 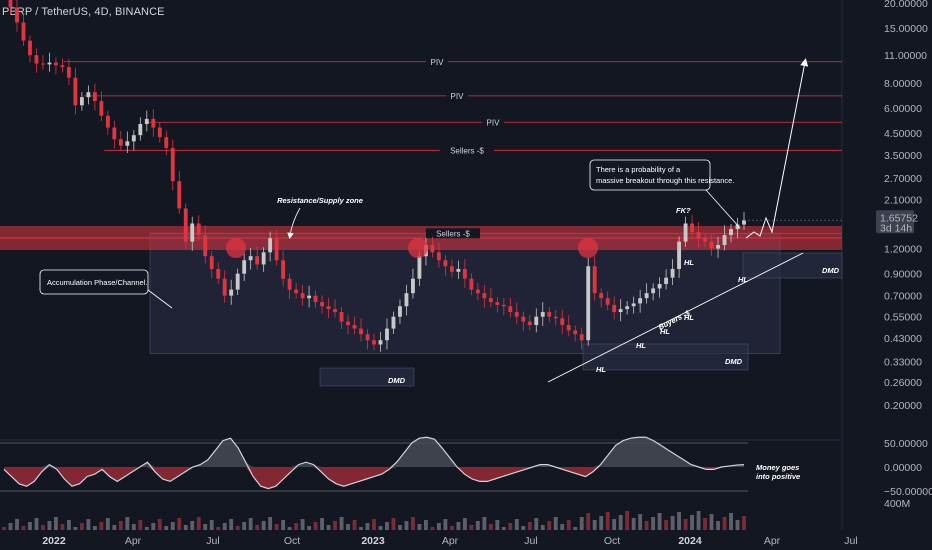 I want to click on resistance-label: Resistance/Supply zone, so click(x=320, y=200).